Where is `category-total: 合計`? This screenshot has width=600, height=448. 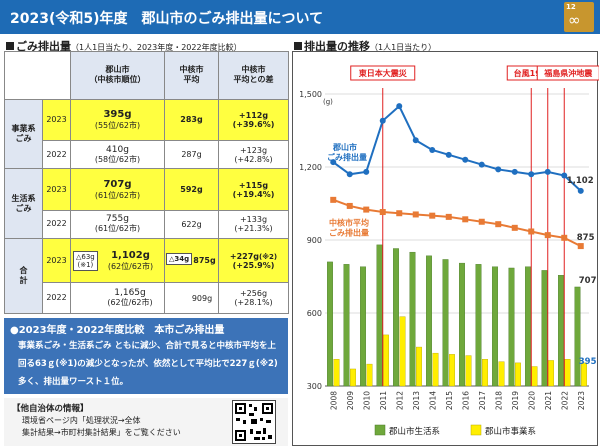 category-total: 合計 is located at coordinates (23, 276).